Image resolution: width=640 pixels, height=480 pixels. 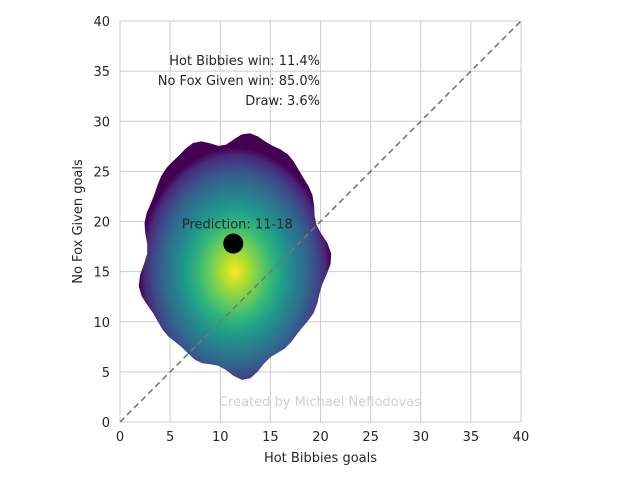 I want to click on x-tick-label: 35, so click(x=471, y=437).